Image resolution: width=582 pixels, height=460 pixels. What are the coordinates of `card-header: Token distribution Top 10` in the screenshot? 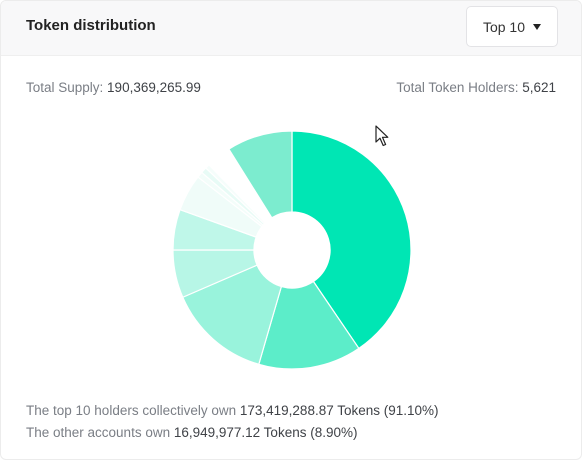 It's located at (291, 28).